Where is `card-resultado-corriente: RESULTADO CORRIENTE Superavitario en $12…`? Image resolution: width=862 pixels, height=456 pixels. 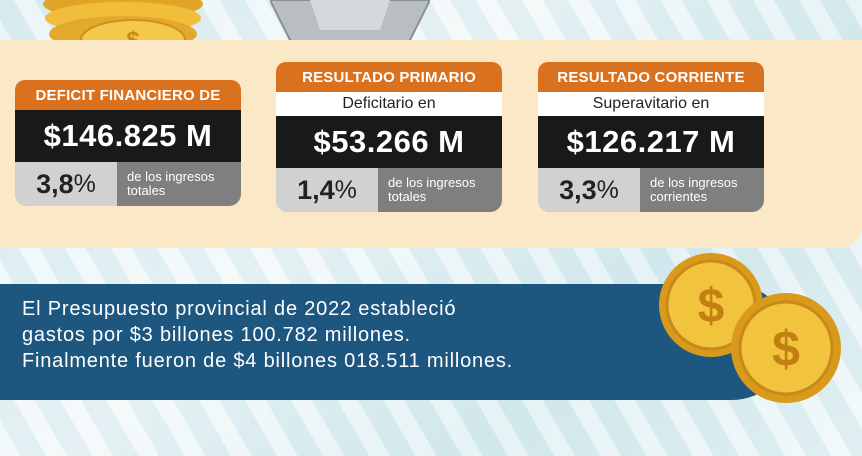
card-resultado-corriente: RESULTADO CORRIENTE Superavitario en $12… is located at coordinates (651, 137).